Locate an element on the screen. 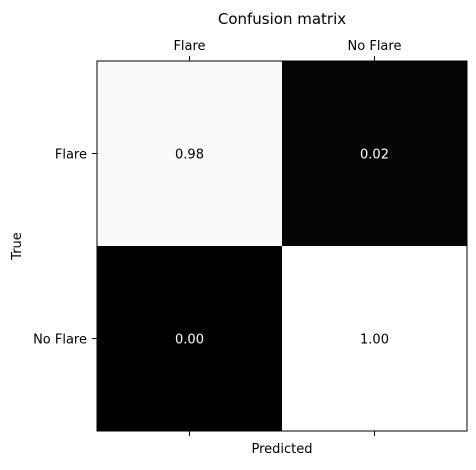  y-tick-label-0: Flare is located at coordinates (71, 155).